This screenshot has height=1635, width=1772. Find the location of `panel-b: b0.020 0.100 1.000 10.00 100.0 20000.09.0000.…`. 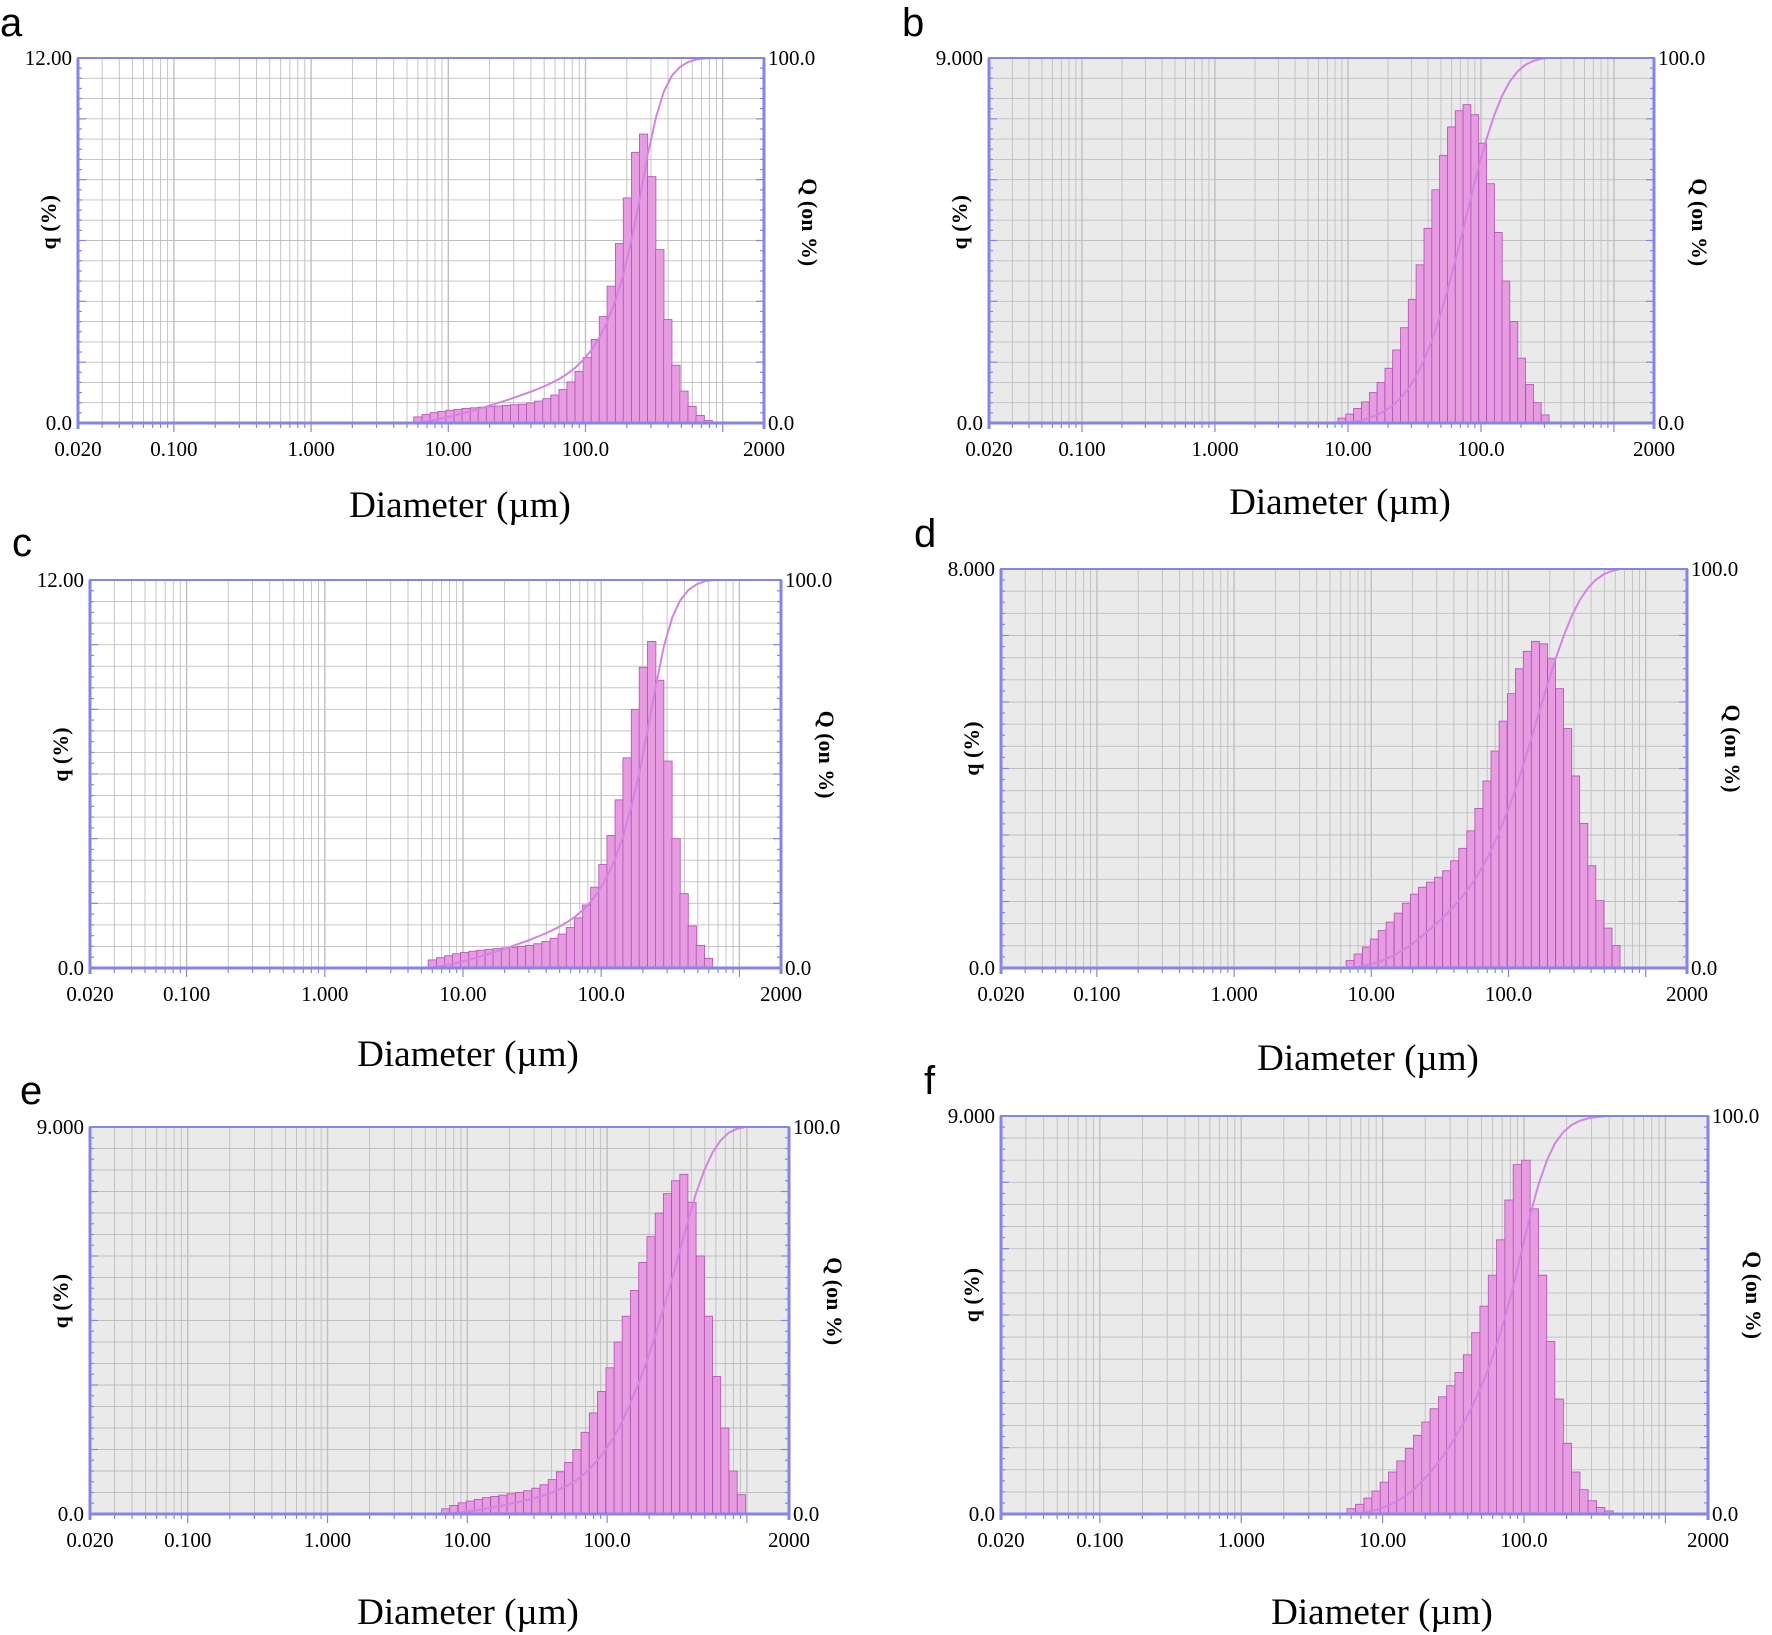

panel-b: b0.020 0.100 1.000 10.00 100.0 20000.09.0000.… is located at coordinates (1307, 262).